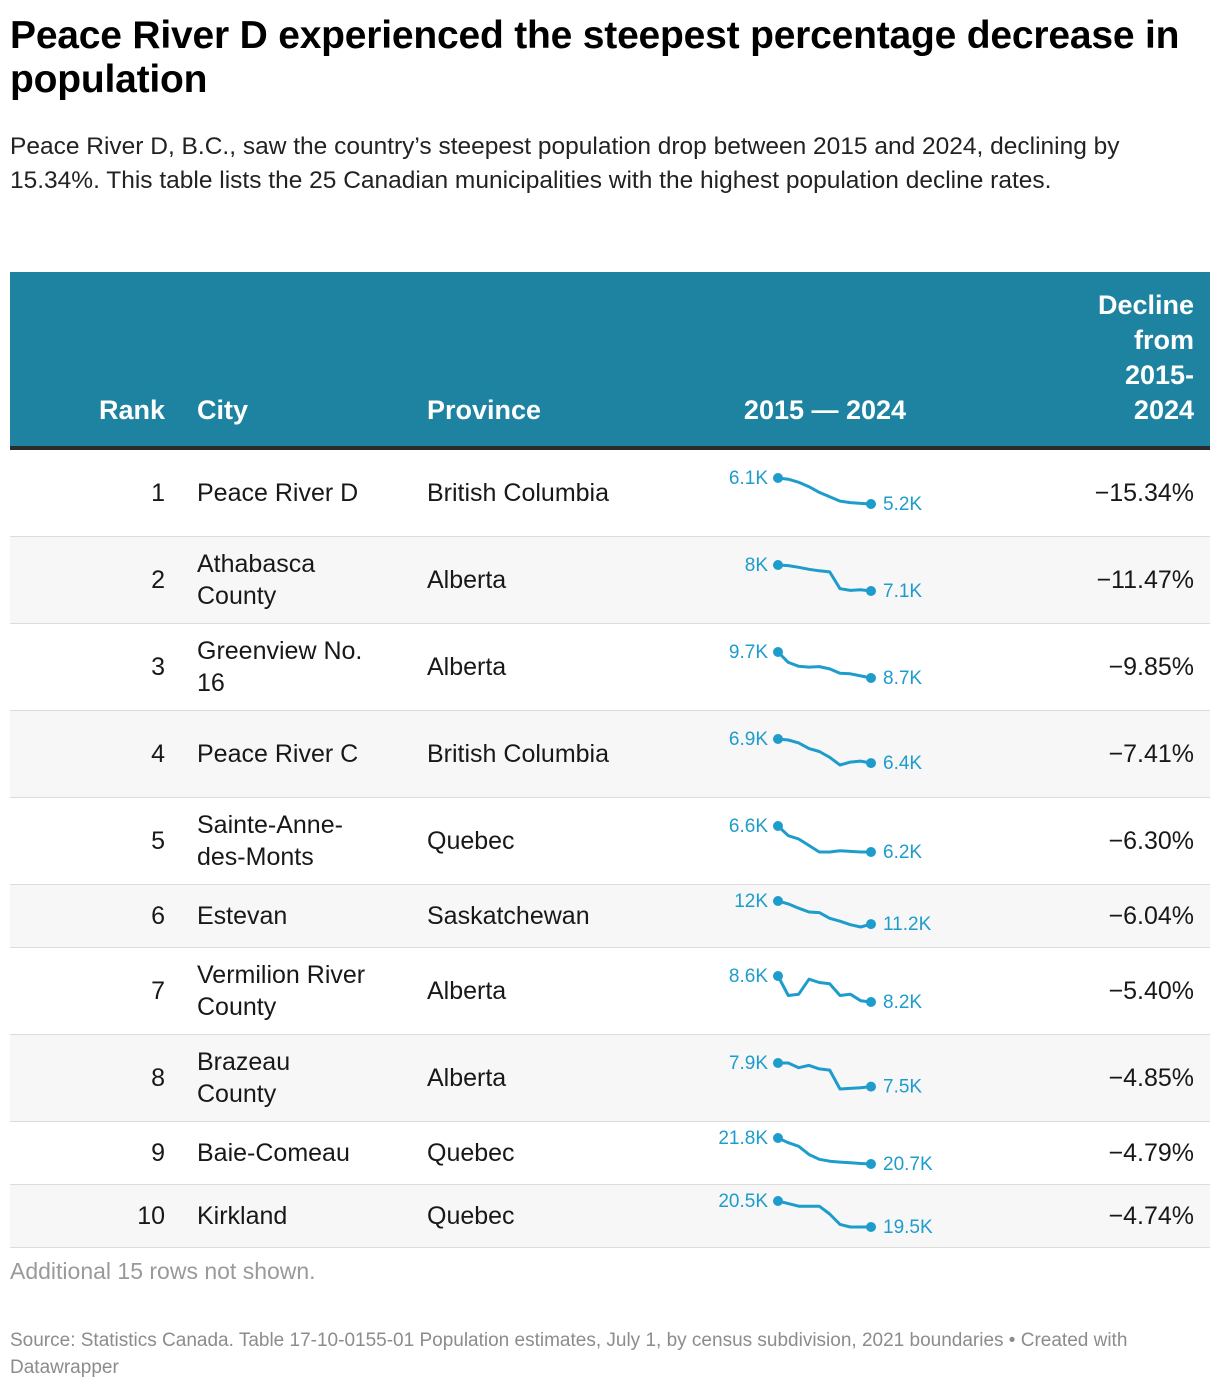  Describe the element at coordinates (158, 1153) in the screenshot. I see `rank-cell-text: 9` at that location.